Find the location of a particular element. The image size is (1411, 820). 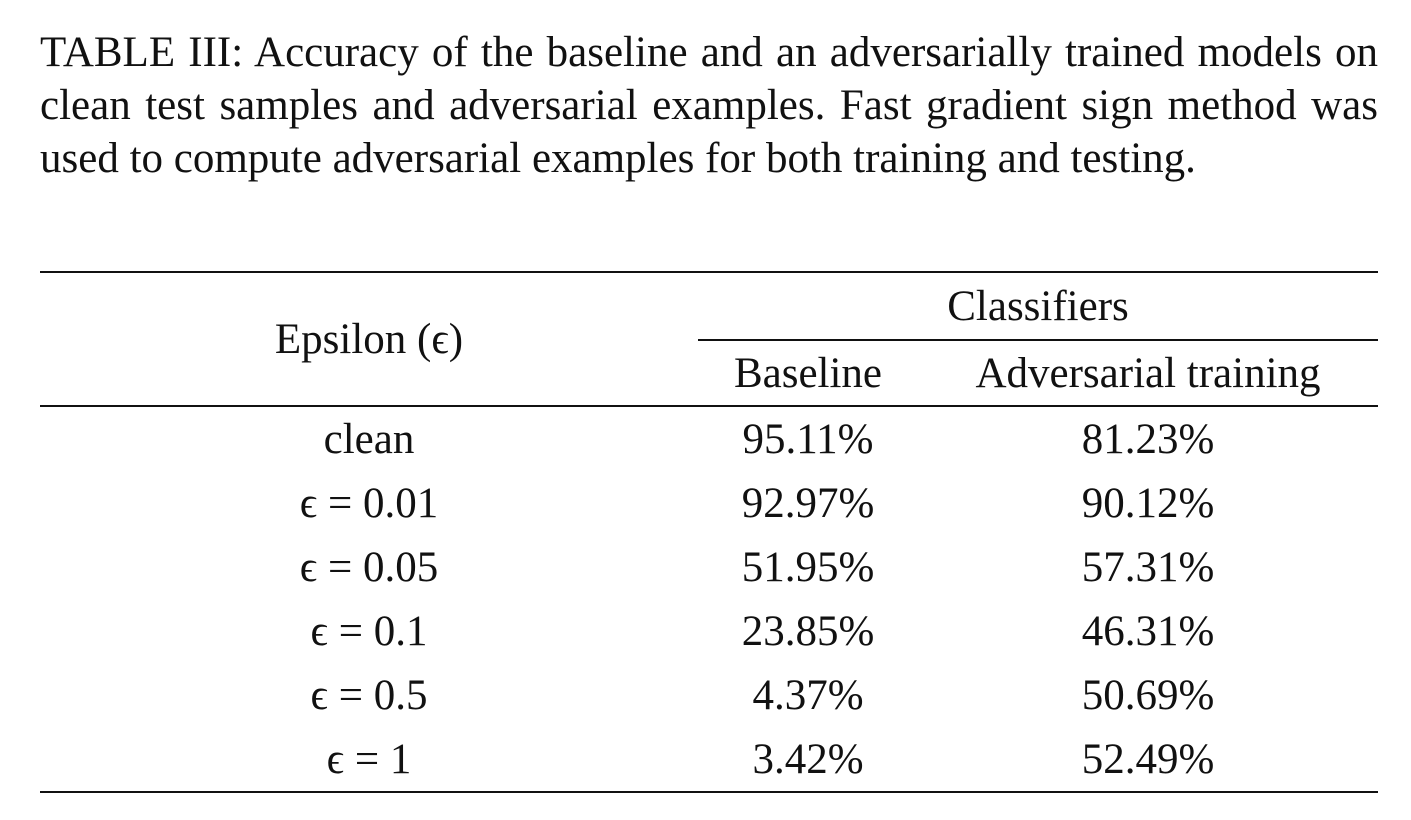

baseline-accuracy-cell: 95.11% is located at coordinates (808, 439).